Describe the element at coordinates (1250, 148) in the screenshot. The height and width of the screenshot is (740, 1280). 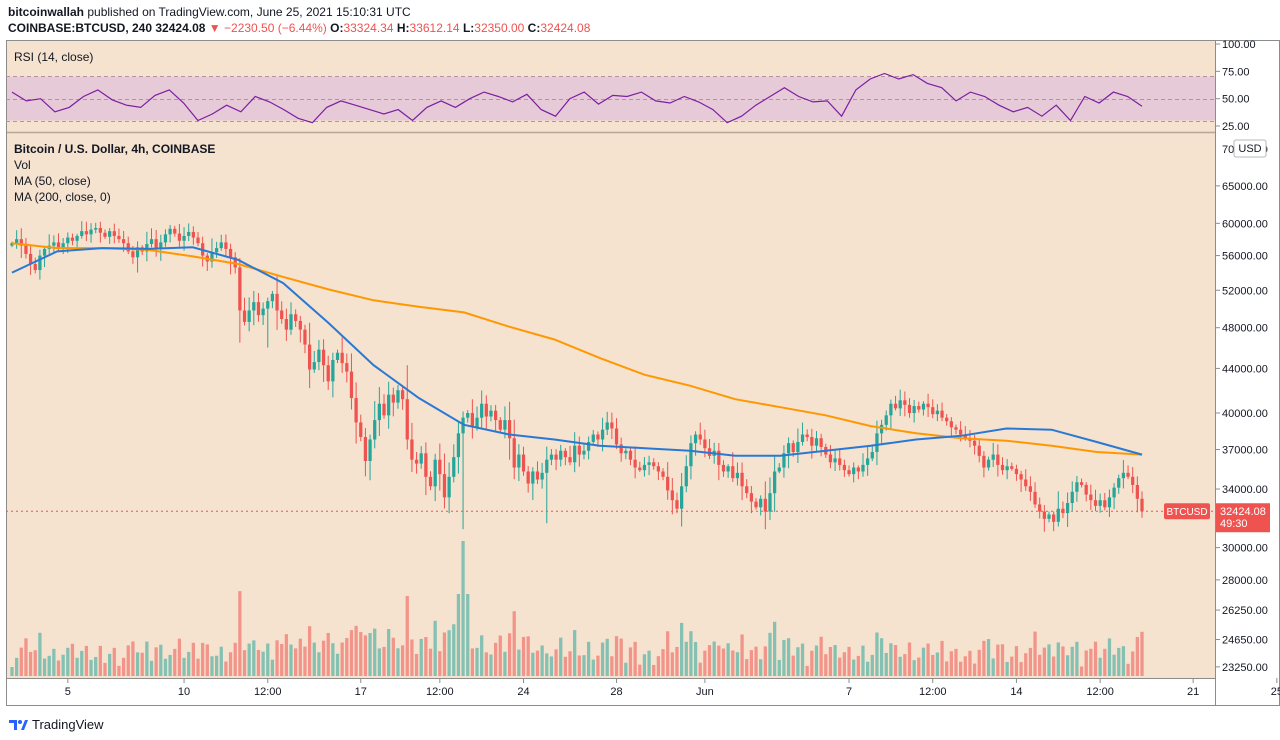
I see `currency-button` at that location.